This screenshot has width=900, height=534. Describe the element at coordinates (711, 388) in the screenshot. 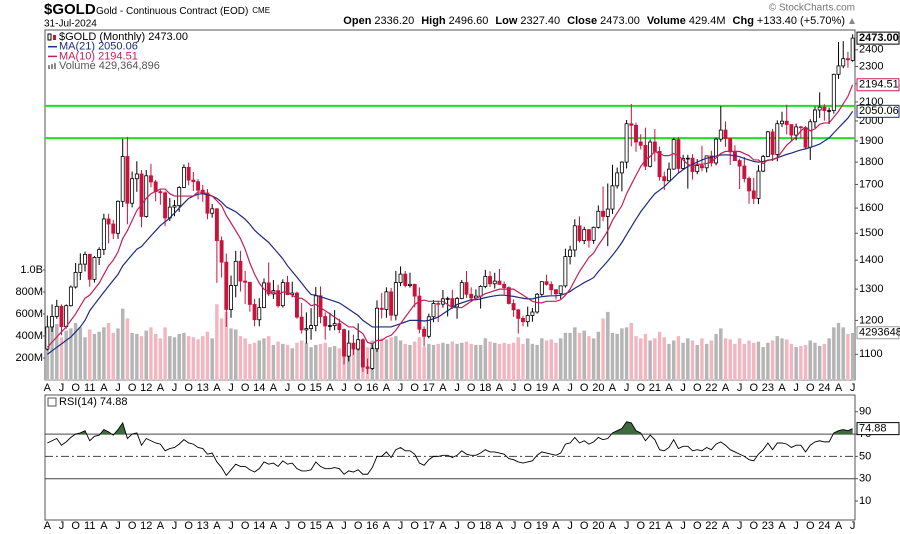

I see `x-tick-label: 22` at that location.